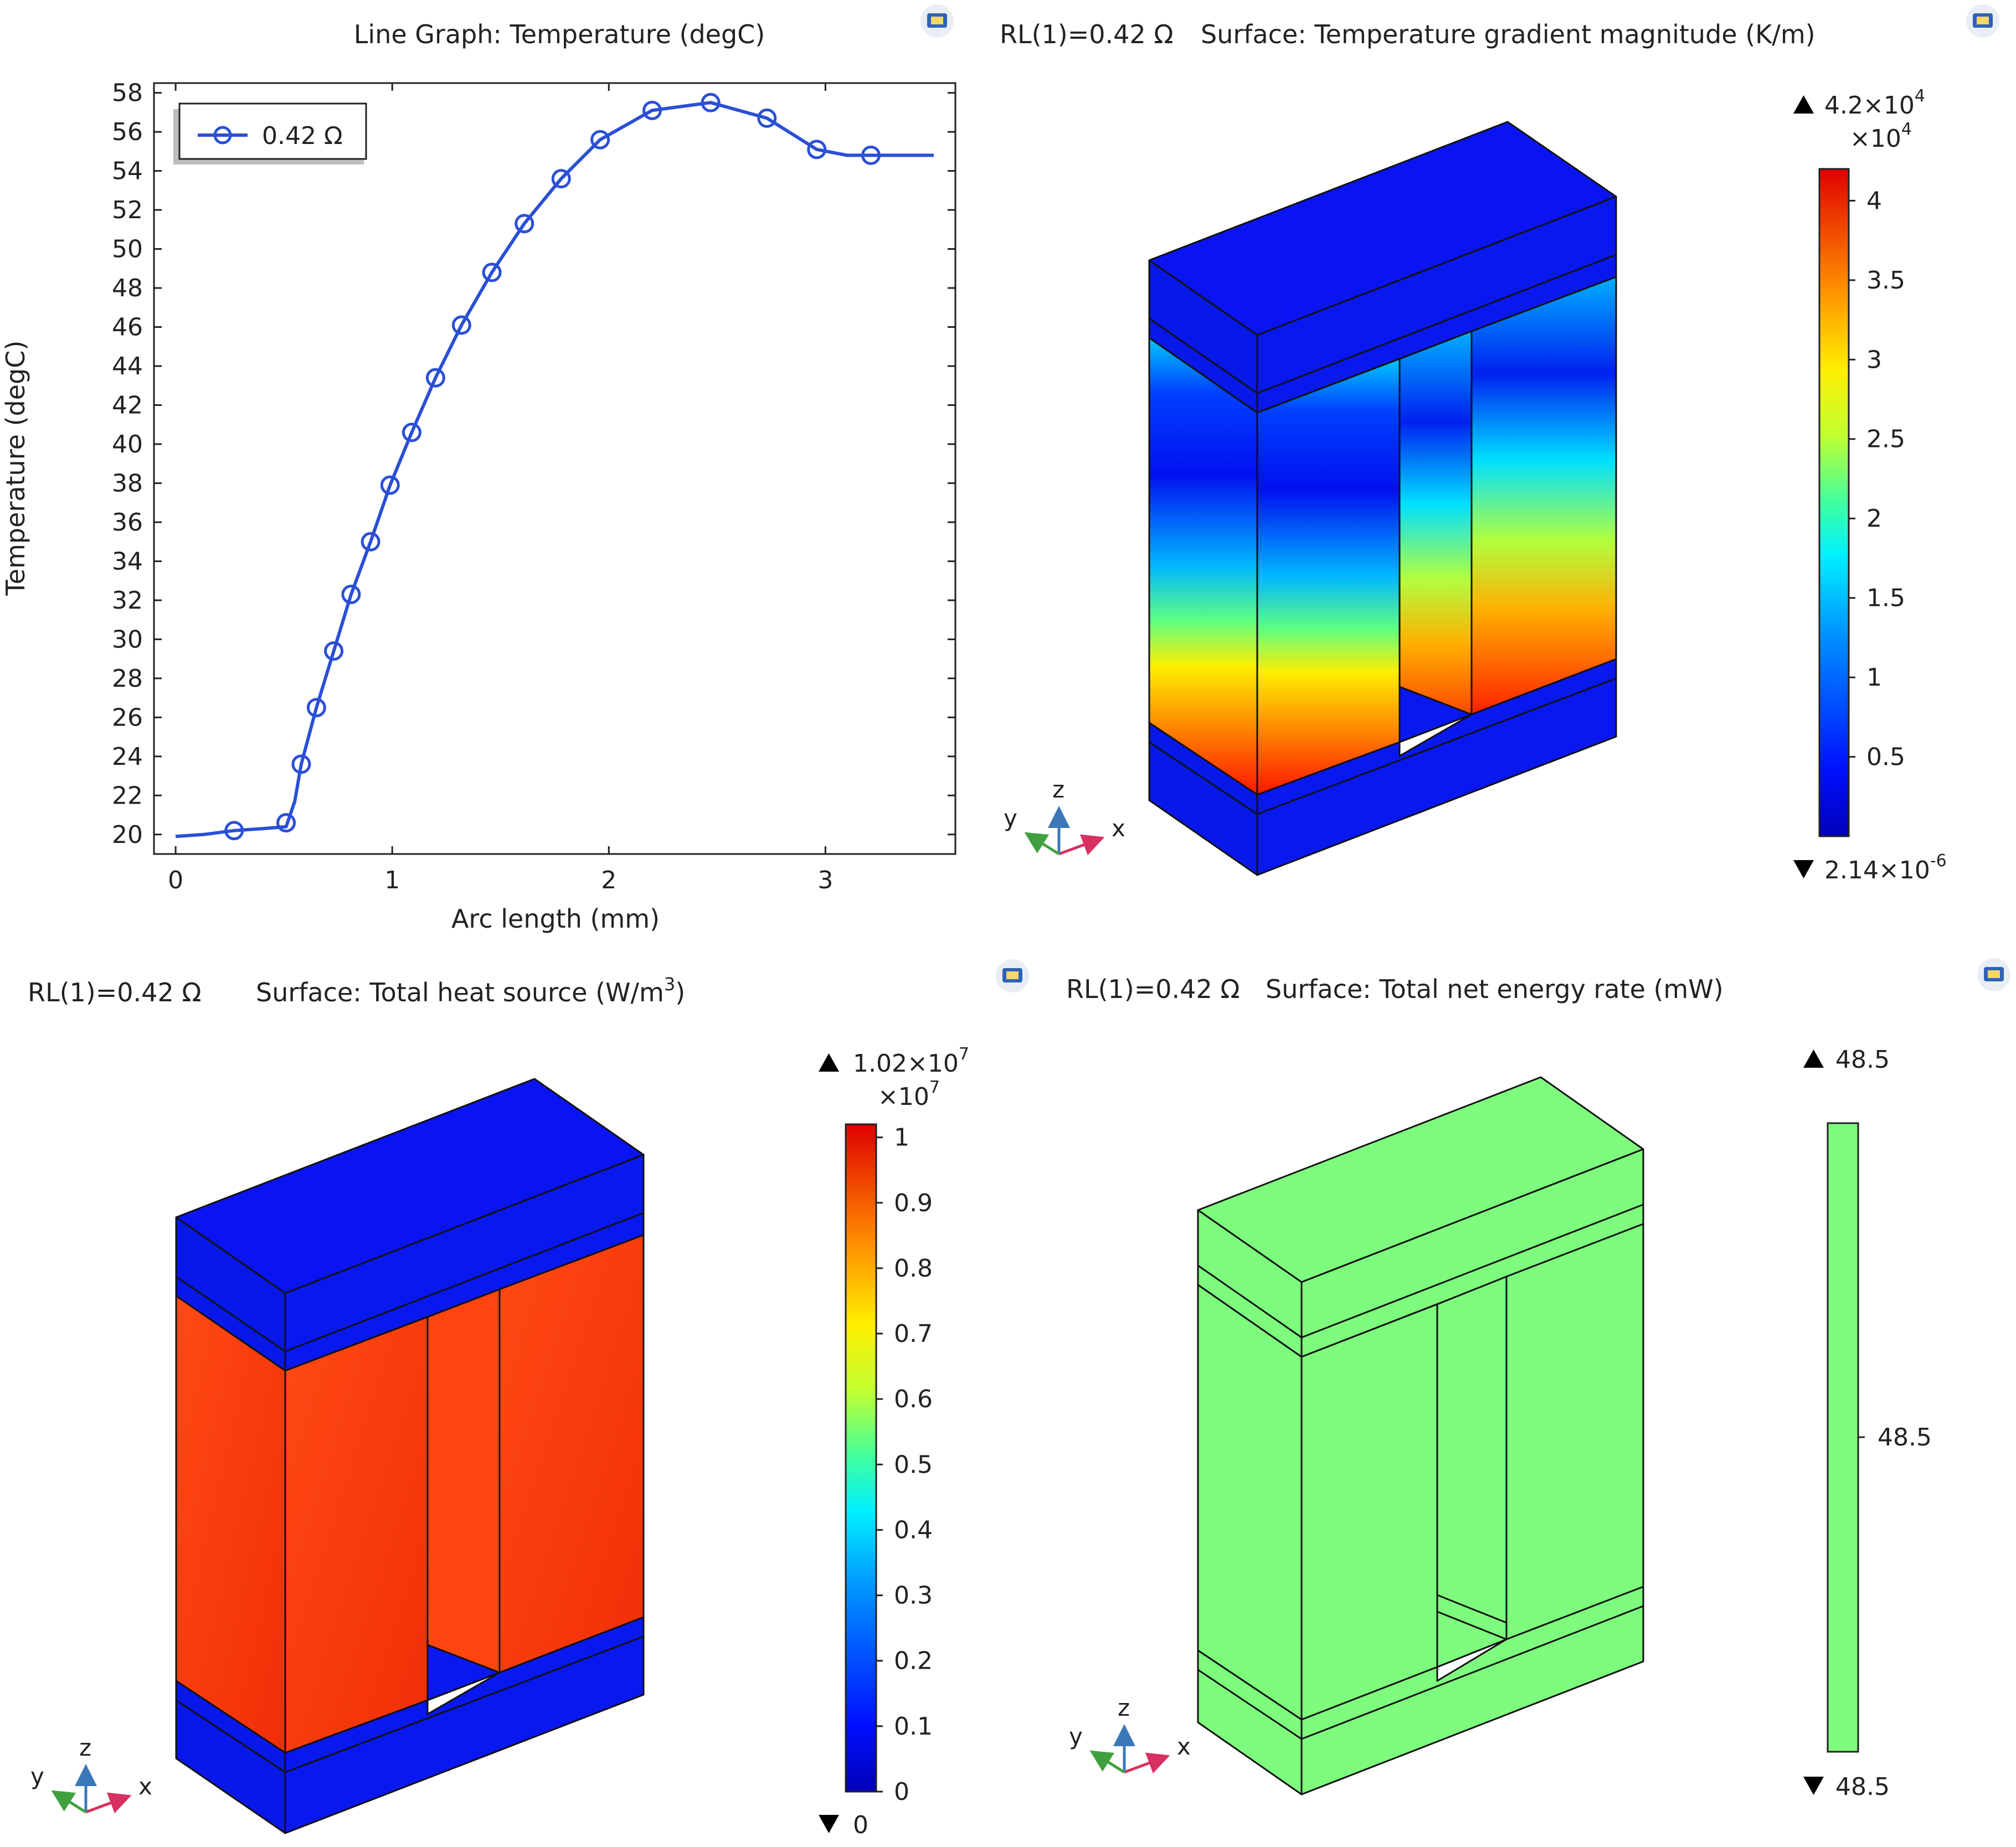  What do you see at coordinates (128, 366) in the screenshot?
I see `y-tick-label: 44` at bounding box center [128, 366].